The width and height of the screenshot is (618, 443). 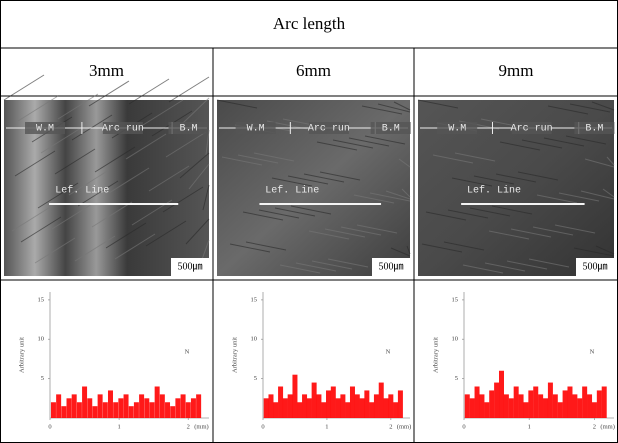 I want to click on x-unit-label: (mm), so click(x=201, y=426).